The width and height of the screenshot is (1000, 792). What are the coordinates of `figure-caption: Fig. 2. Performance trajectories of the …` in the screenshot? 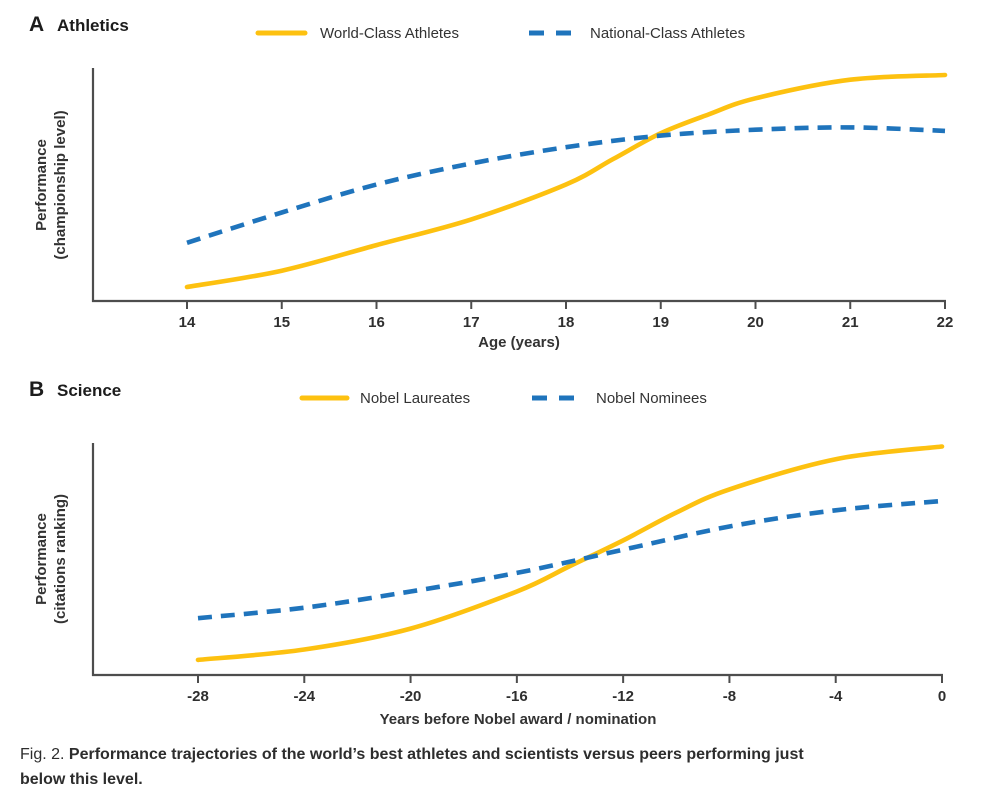 It's located at (502, 767).